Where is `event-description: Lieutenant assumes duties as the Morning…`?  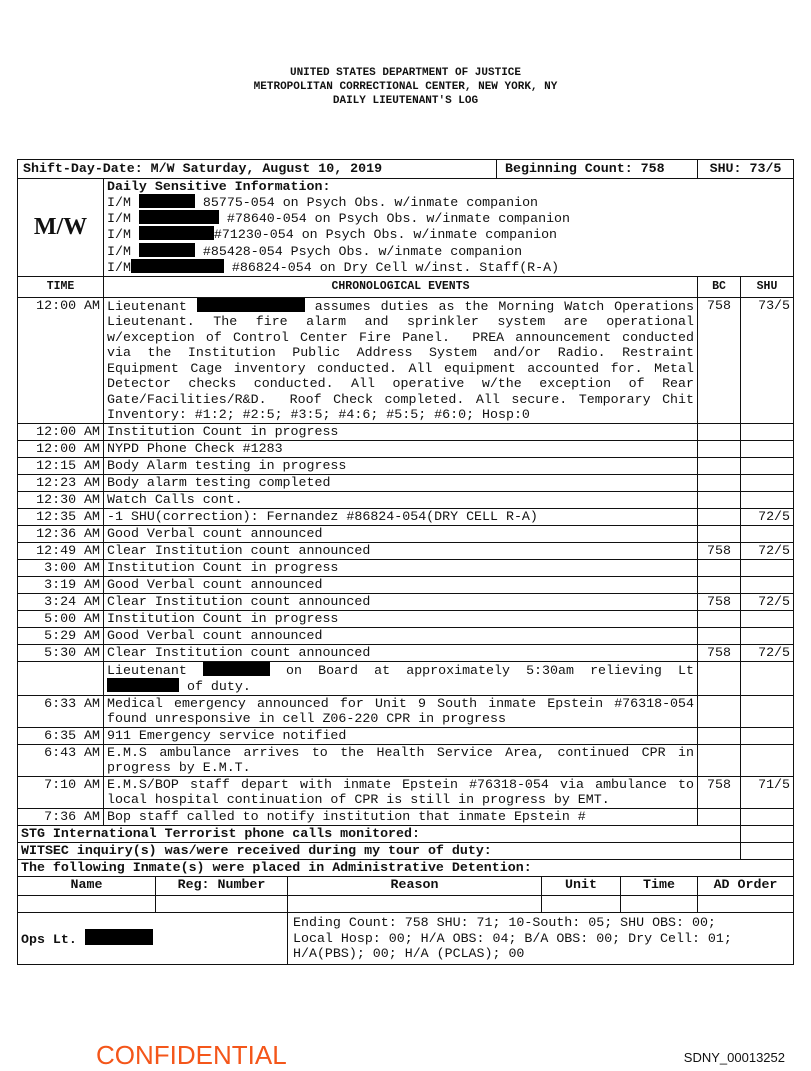
event-description: Lieutenant assumes duties as the Morning… is located at coordinates (400, 360).